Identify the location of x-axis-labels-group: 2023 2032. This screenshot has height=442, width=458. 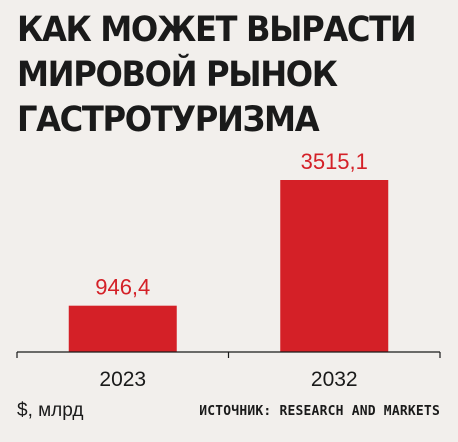
(228, 379).